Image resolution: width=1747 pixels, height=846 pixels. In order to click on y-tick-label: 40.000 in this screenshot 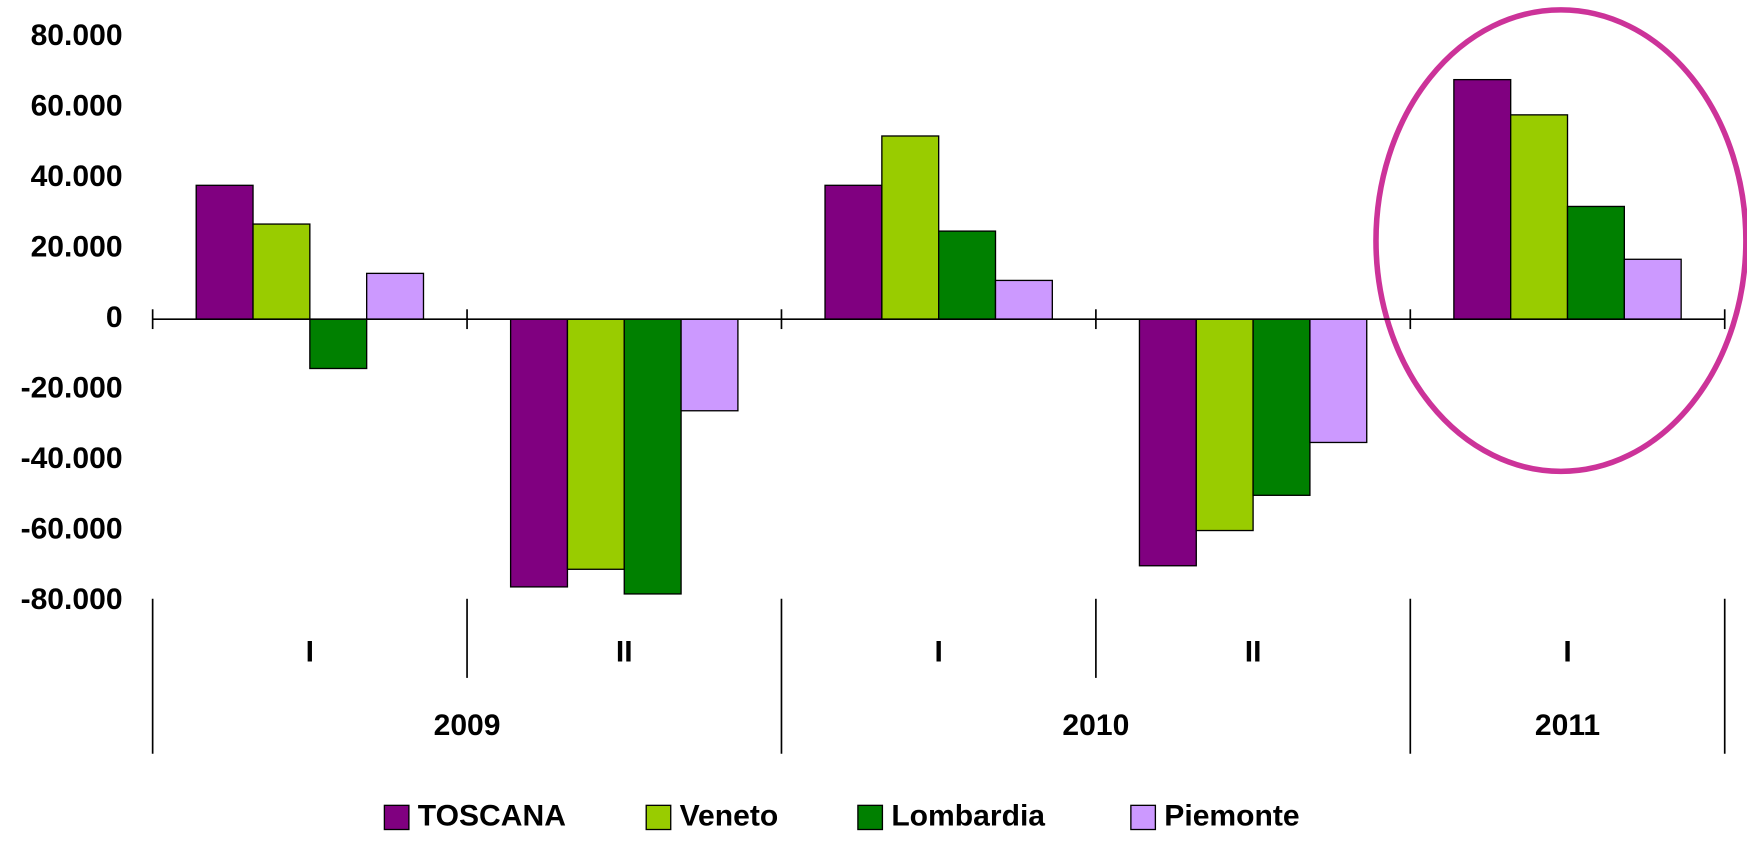, I will do `click(77, 176)`.